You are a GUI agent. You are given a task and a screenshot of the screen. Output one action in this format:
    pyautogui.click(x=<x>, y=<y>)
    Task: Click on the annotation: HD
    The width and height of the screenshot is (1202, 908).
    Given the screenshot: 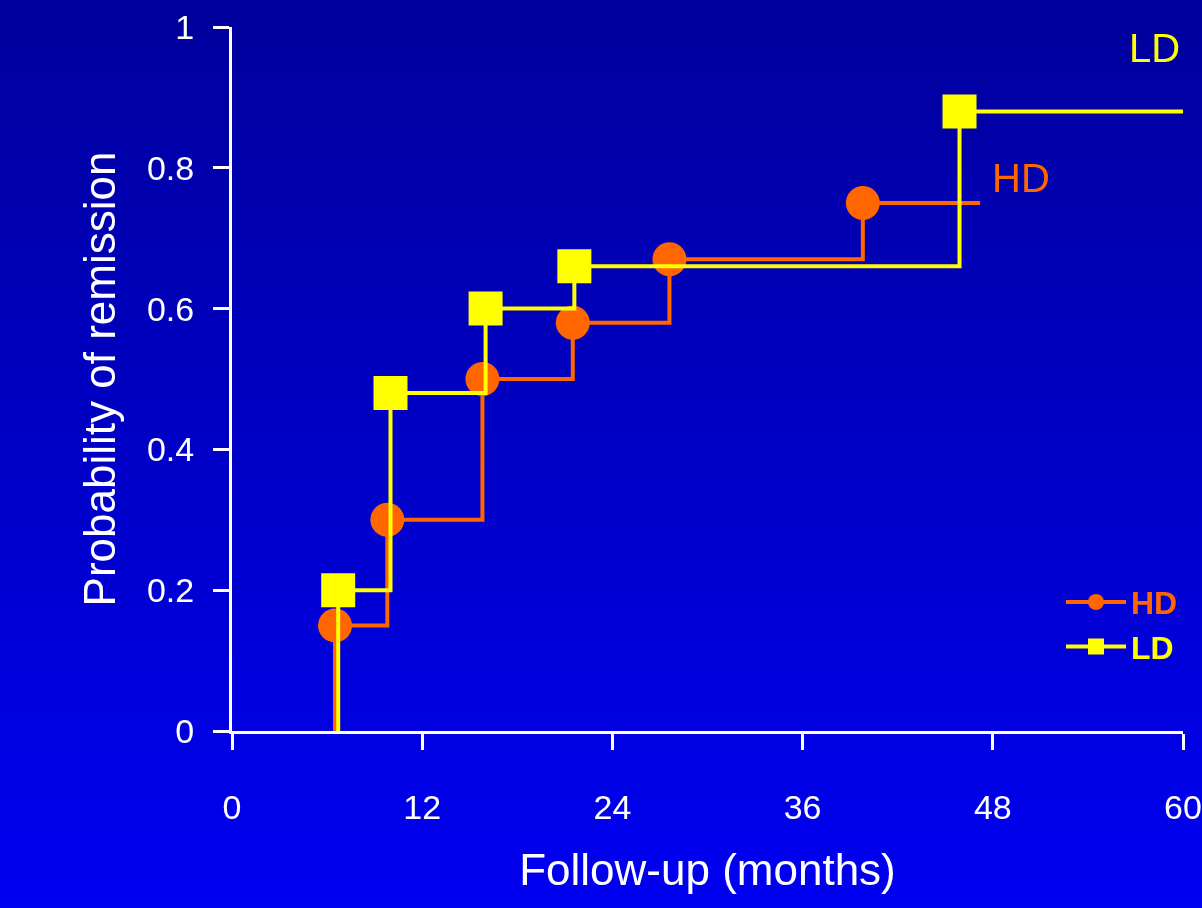 What is the action you would take?
    pyautogui.click(x=1021, y=178)
    